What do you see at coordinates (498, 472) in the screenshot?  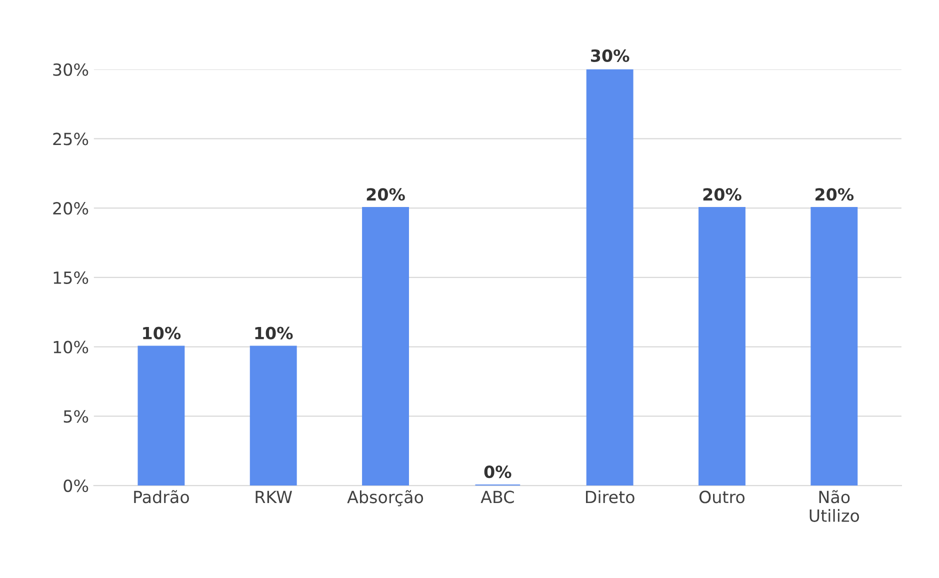 I see `data-label: 0%` at bounding box center [498, 472].